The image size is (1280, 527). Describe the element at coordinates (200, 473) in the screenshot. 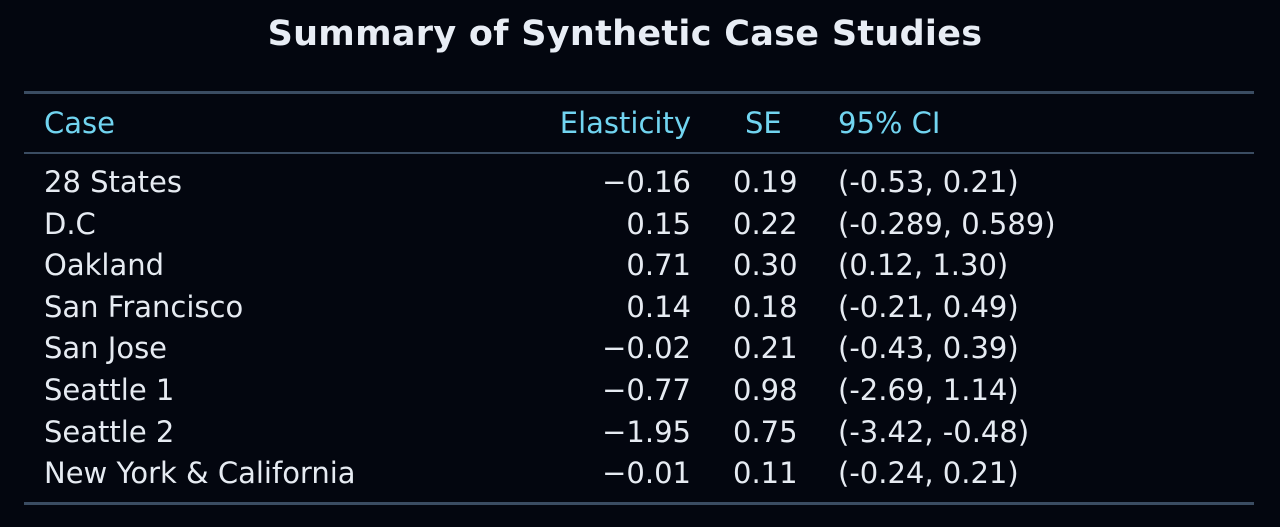

I see `cell-case: New York & California` at that location.